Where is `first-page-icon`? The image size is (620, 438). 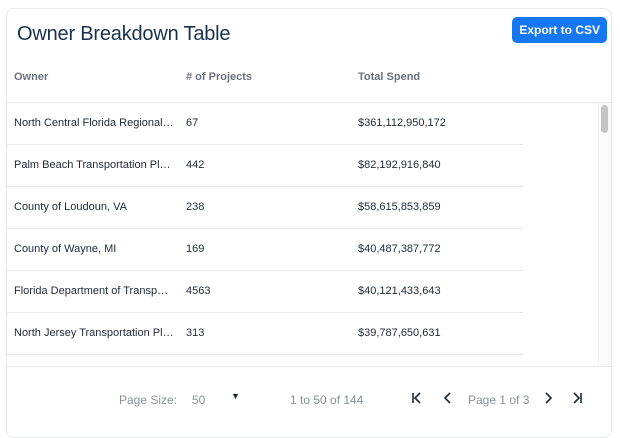
first-page-icon is located at coordinates (417, 398).